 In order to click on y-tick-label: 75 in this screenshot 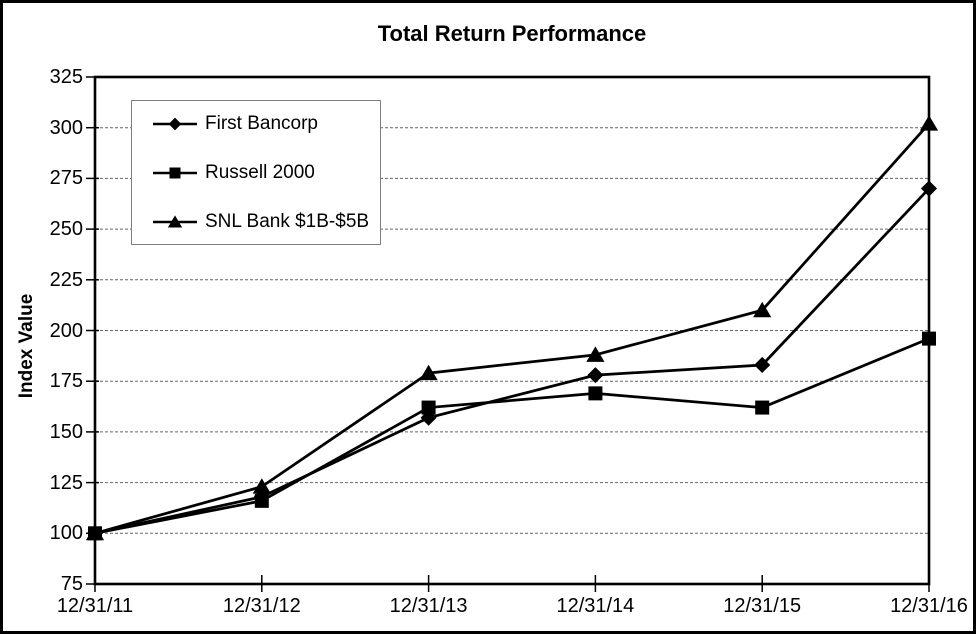, I will do `click(71, 584)`.